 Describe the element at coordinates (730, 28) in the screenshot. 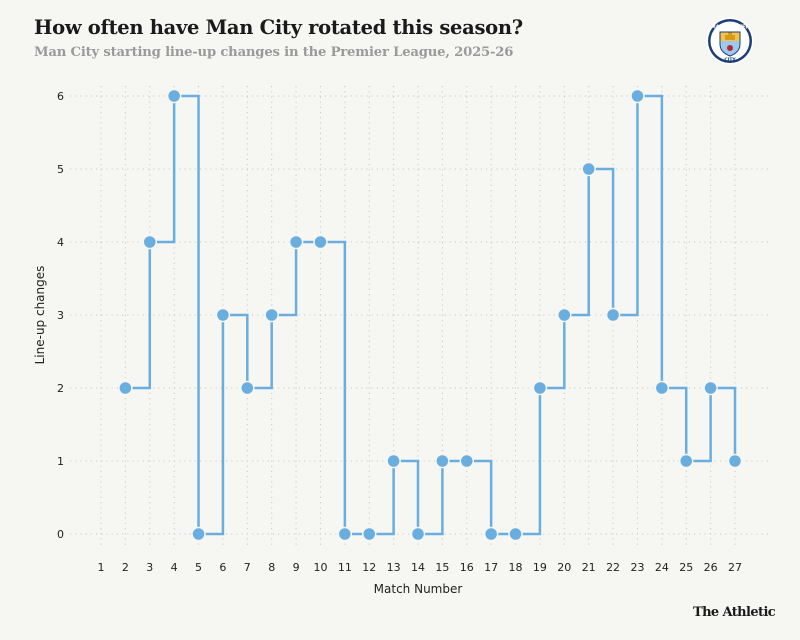

I see `logo-text-top: MANCHESTER` at that location.